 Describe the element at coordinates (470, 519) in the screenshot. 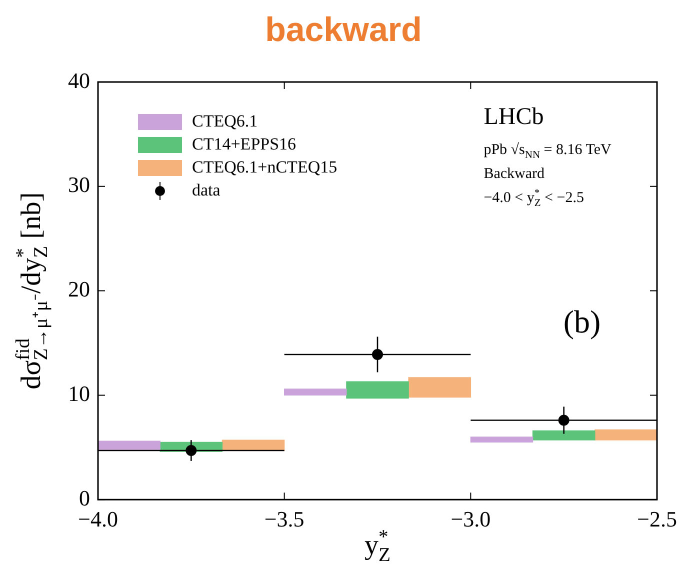

I see `x-tick-label: −3.0` at that location.